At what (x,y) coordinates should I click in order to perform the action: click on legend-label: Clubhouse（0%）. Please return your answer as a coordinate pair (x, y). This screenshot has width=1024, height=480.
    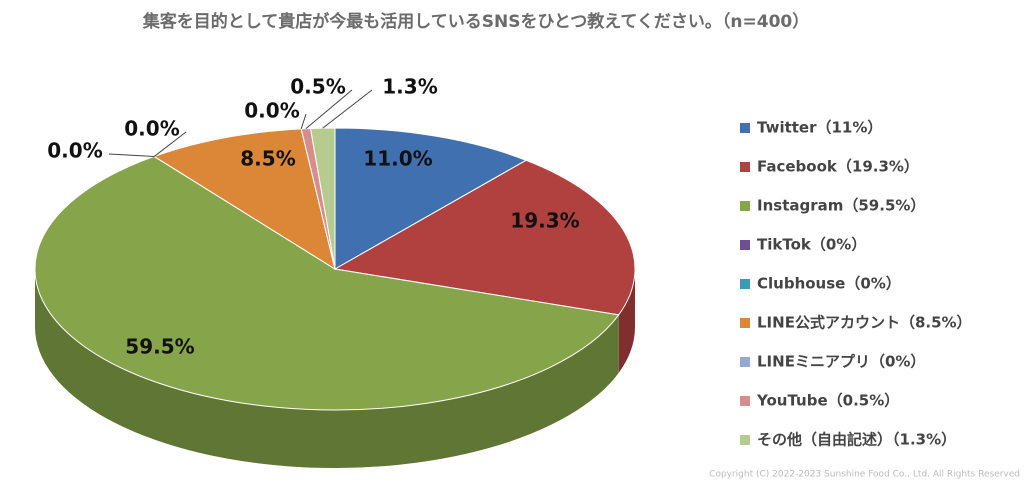
    Looking at the image, I should click on (829, 284).